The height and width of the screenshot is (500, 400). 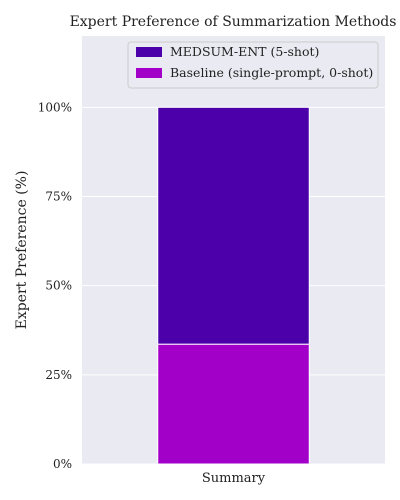 I want to click on y-tick-label: 0%, so click(x=62, y=464).